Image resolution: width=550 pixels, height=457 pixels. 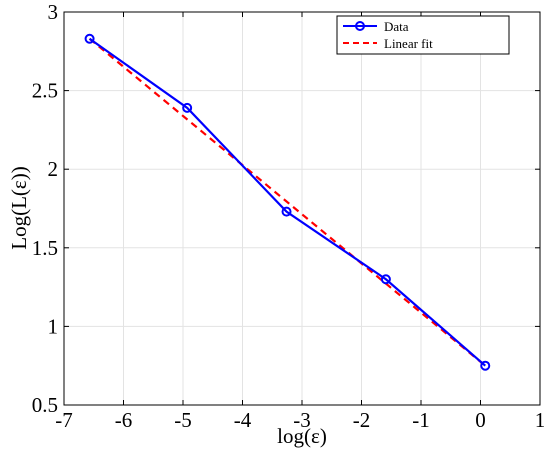 What do you see at coordinates (19, 207) in the screenshot?
I see `y-axis-label: Log(L(ε))` at bounding box center [19, 207].